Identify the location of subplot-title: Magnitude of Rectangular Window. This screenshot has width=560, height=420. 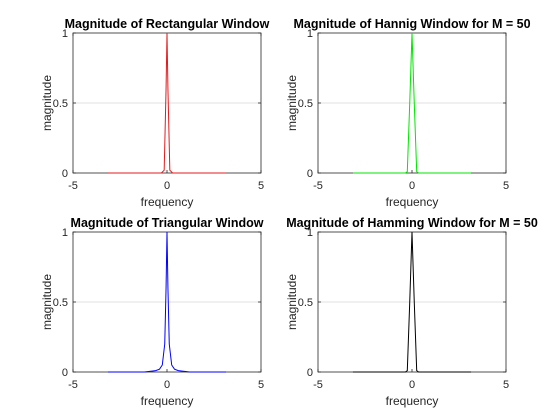
(167, 24).